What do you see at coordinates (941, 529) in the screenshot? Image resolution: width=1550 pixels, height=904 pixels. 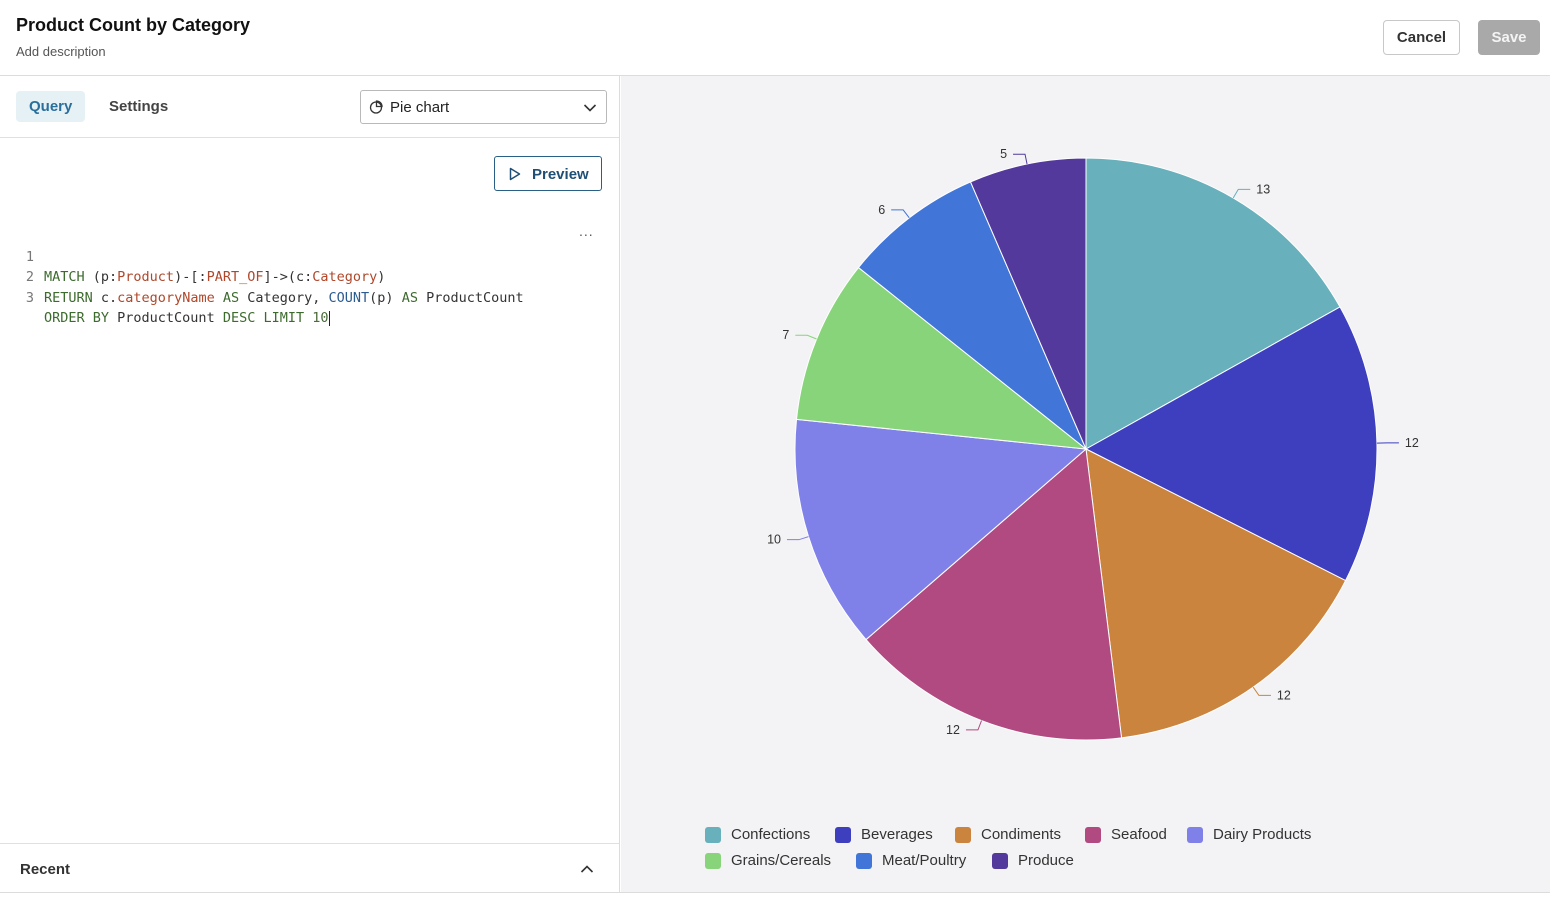 I see `pie-slice-dairy-products` at bounding box center [941, 529].